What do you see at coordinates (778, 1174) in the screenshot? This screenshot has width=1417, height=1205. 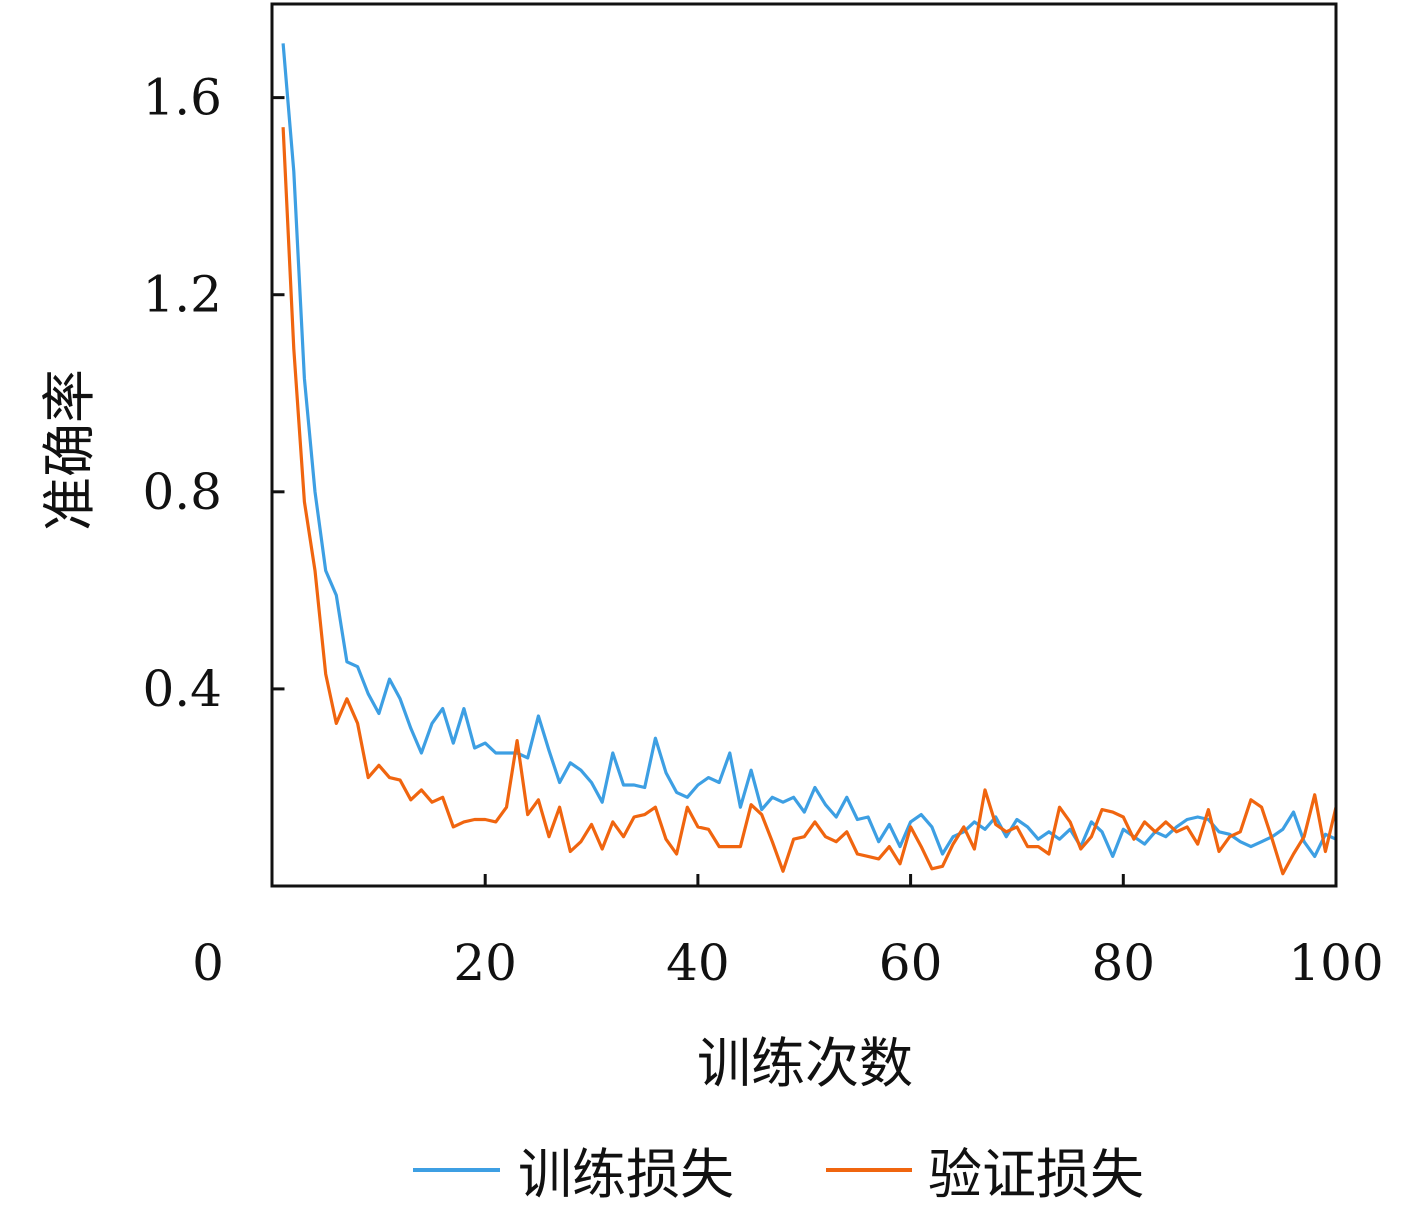 I see `legend: 训练损失 验证损失` at bounding box center [778, 1174].